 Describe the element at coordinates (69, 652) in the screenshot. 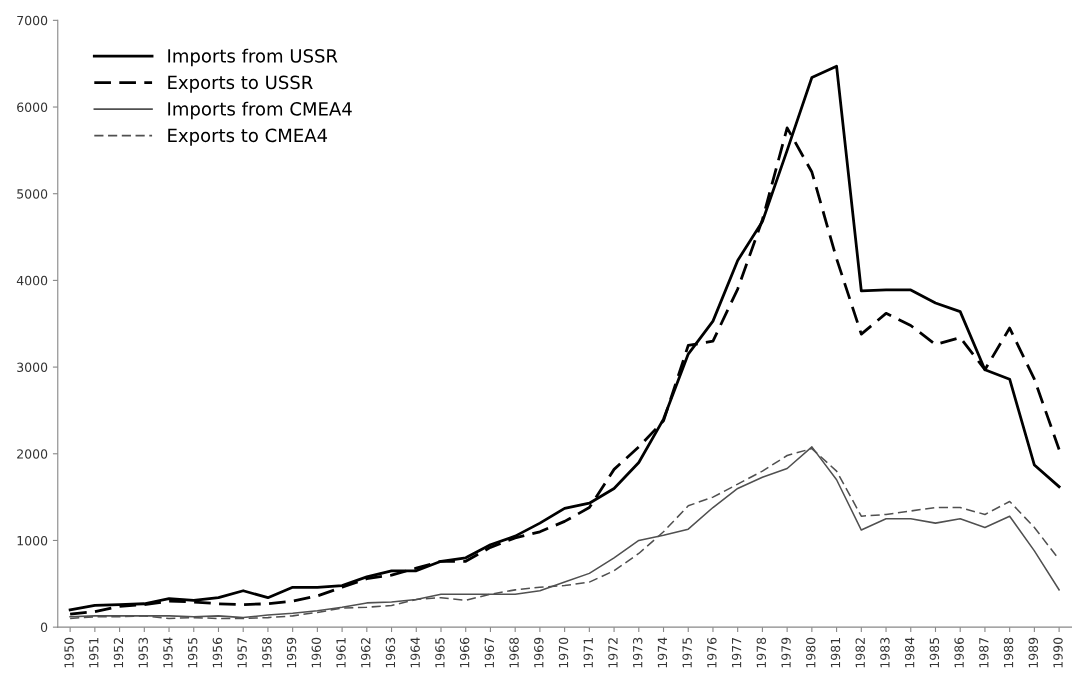

I see `x-tick-label: 1950` at that location.